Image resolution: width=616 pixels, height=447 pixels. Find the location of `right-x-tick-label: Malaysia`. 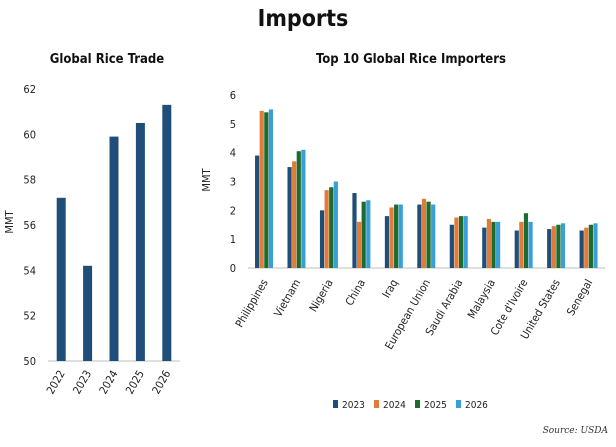

right-x-tick-label: Malaysia is located at coordinates (481, 299).